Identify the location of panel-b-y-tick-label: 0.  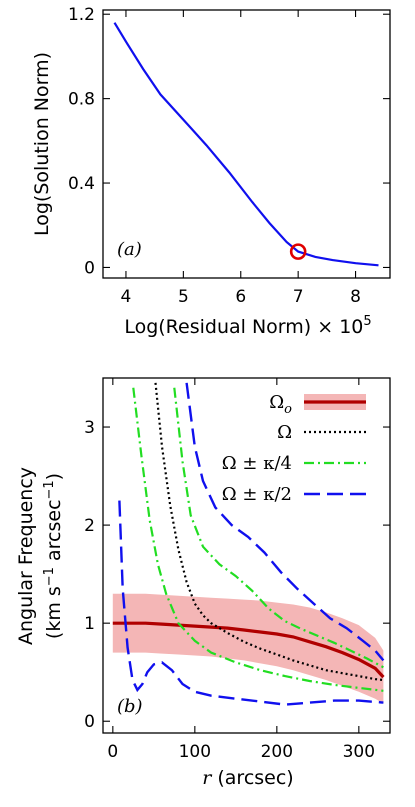
(89, 722).